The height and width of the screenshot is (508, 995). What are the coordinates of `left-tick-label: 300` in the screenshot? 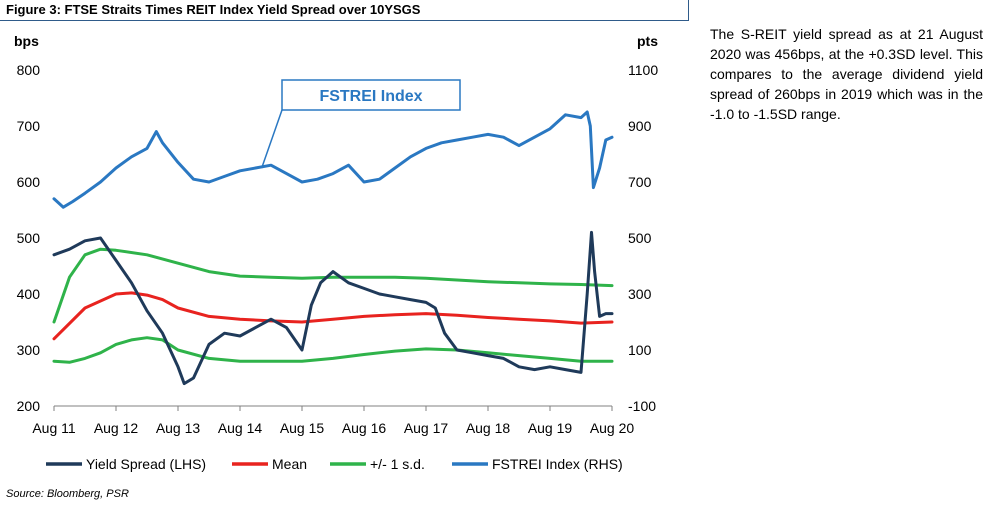 It's located at (29, 350).